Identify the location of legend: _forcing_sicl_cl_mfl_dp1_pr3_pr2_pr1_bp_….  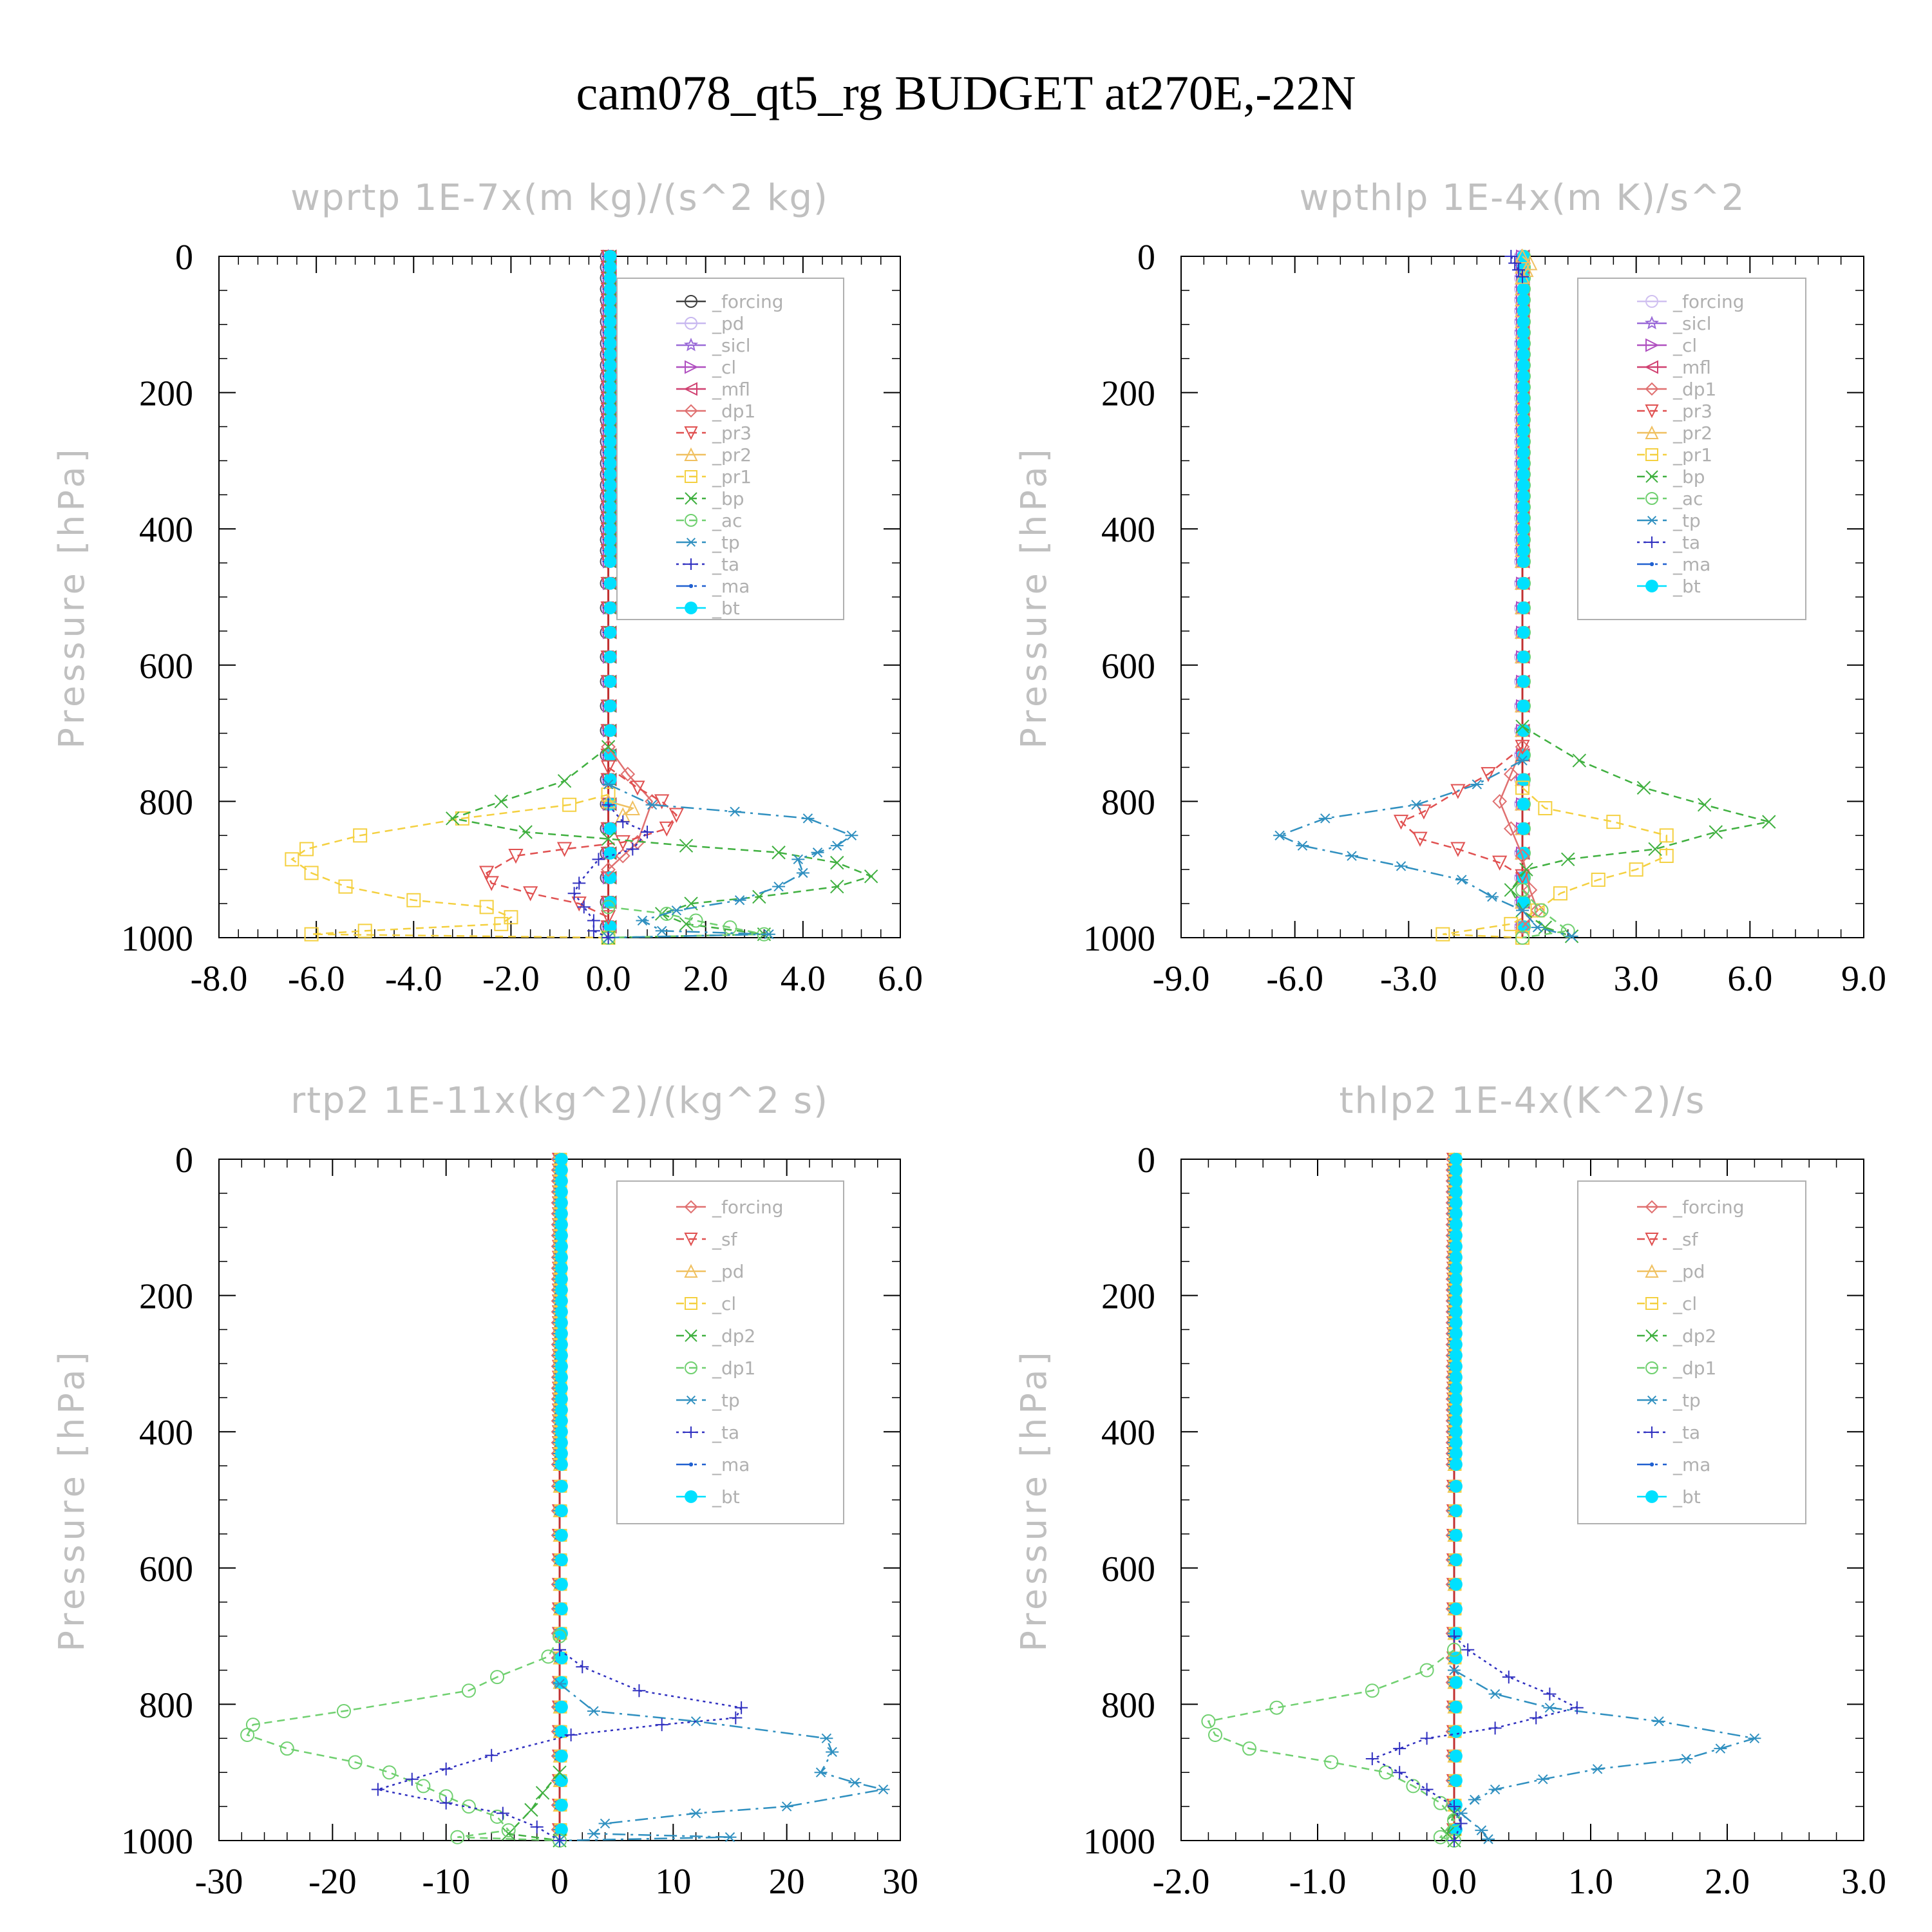
(1692, 449).